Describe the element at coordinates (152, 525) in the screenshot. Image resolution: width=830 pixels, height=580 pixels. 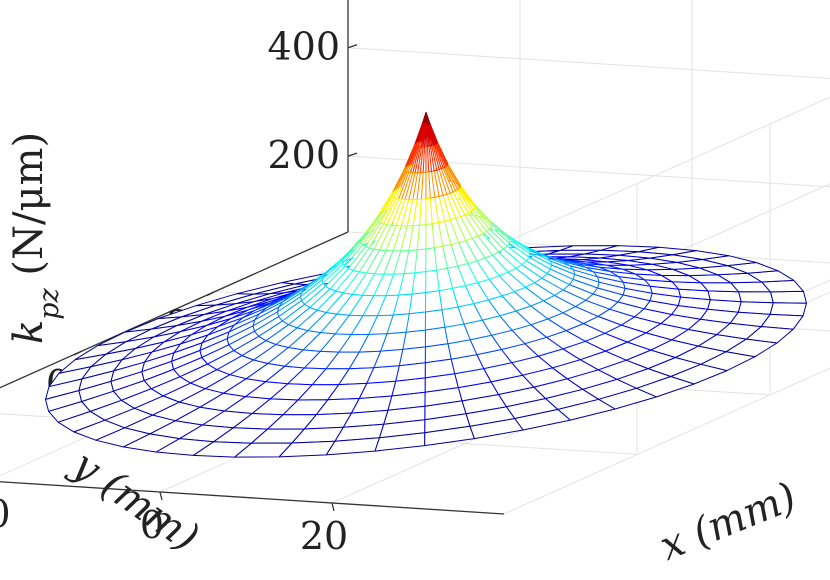
I see `x-tick-label: 0` at that location.